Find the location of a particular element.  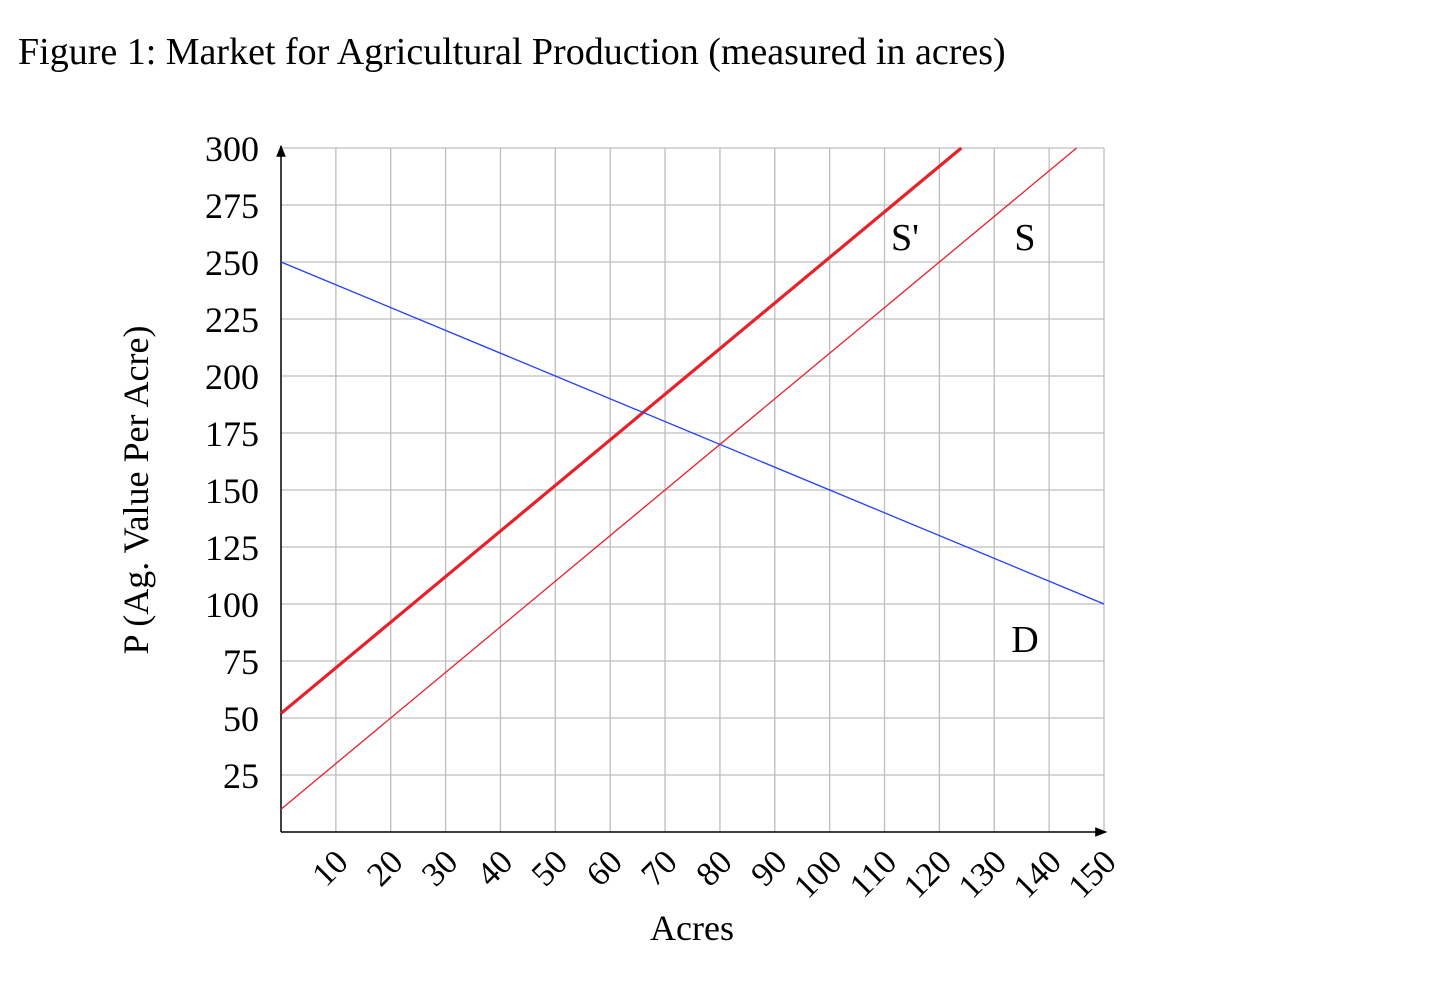

x-tick-label: 120 is located at coordinates (928, 874).